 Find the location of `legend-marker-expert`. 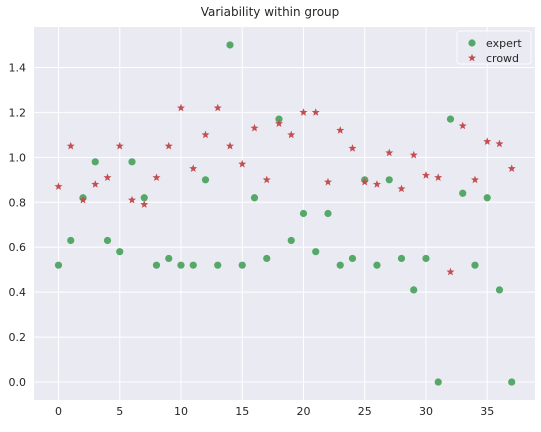

legend-marker-expert is located at coordinates (472, 43).